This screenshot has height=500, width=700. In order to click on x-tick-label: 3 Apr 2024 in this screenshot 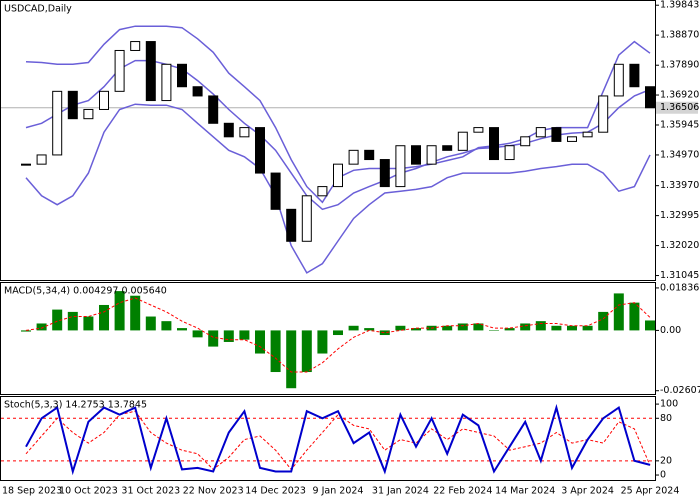, I will do `click(587, 491)`.